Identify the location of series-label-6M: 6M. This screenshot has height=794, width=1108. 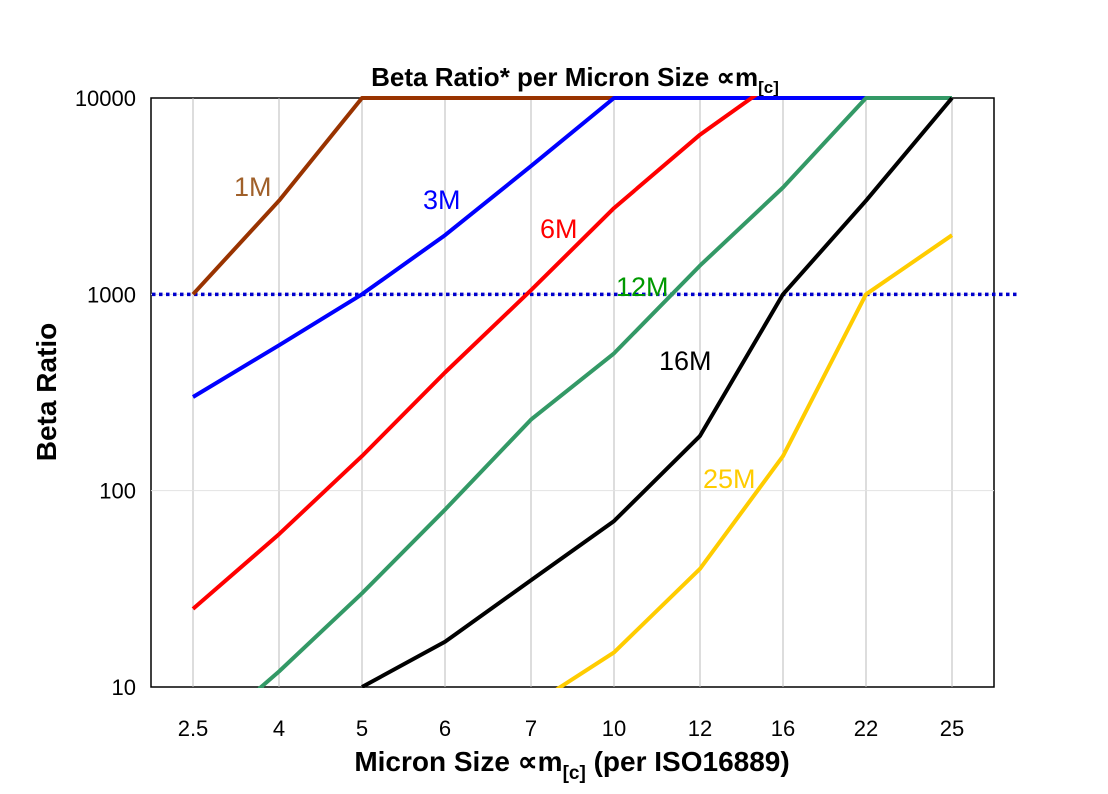
(559, 229).